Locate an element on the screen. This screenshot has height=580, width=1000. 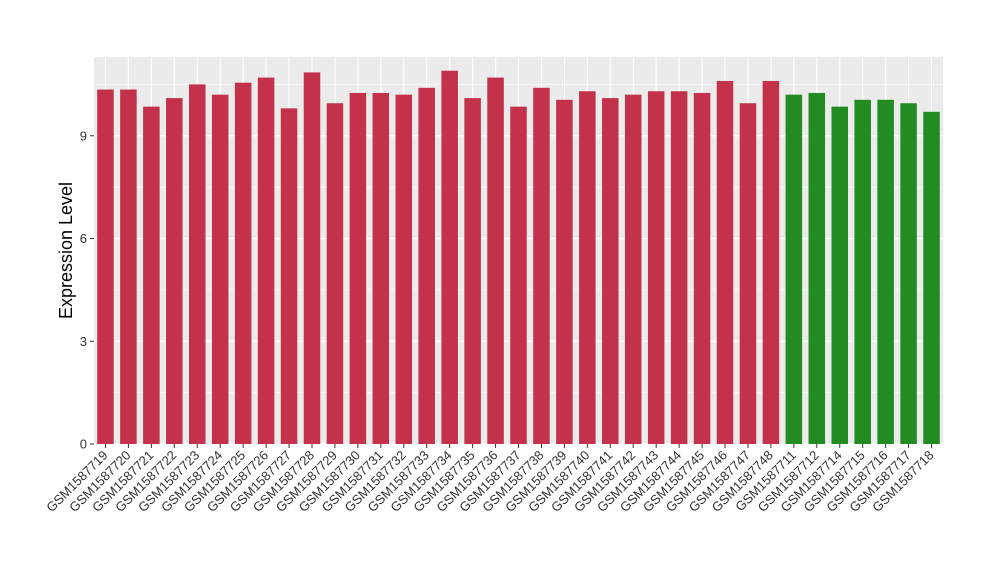
bar-GSM1587735 is located at coordinates (472, 271).